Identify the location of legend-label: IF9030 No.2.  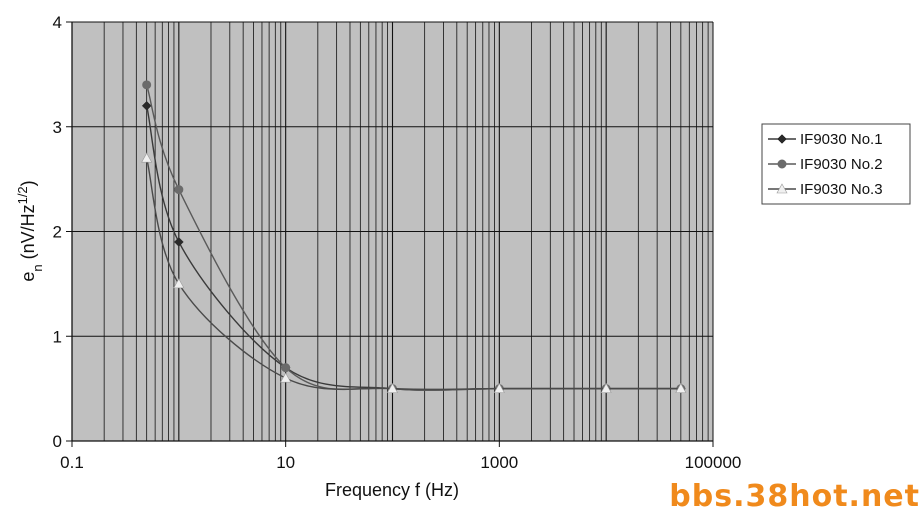
(841, 164).